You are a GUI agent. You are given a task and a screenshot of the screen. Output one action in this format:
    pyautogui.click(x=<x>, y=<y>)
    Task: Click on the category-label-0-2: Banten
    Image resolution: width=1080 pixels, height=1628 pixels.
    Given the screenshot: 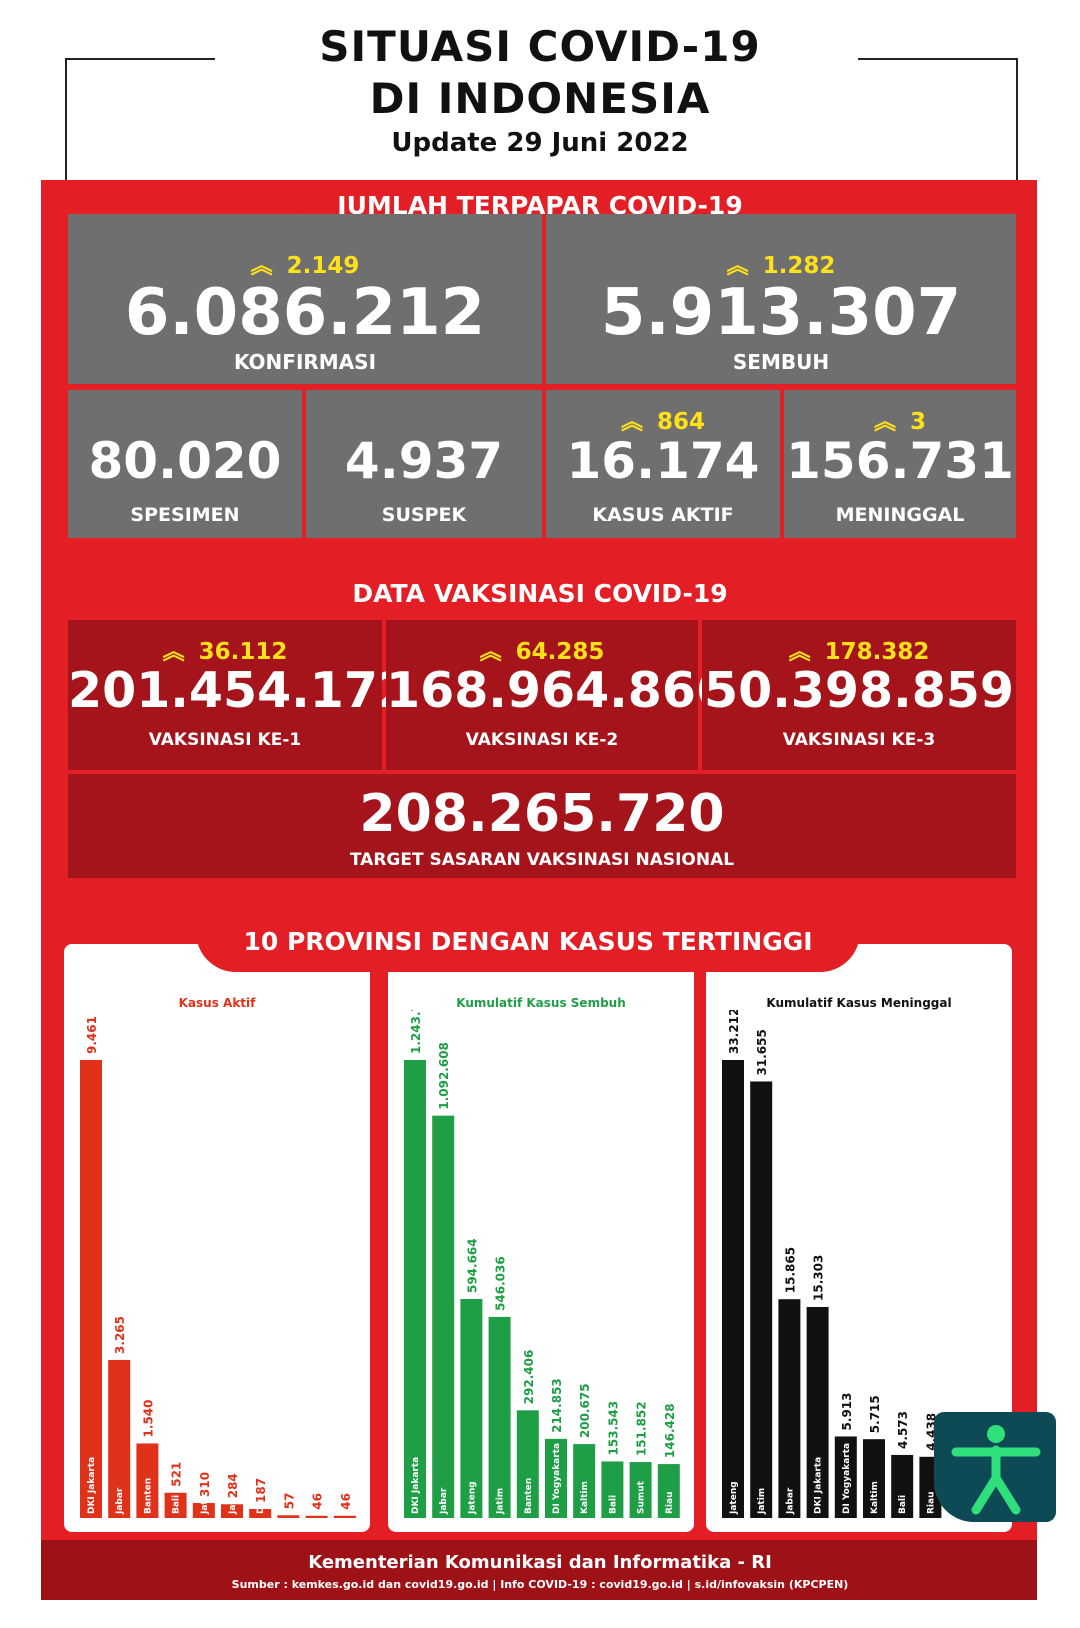 What is the action you would take?
    pyautogui.click(x=148, y=1496)
    